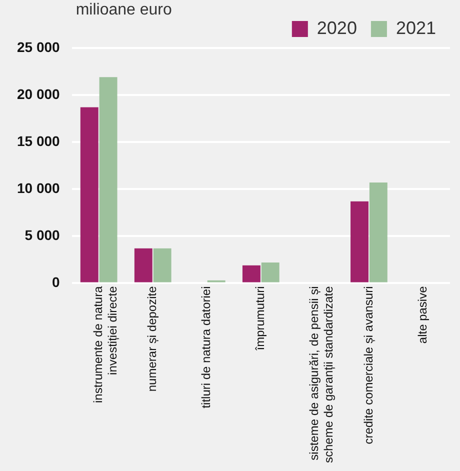 This screenshot has height=471, width=460. What do you see at coordinates (206, 347) in the screenshot?
I see `x-tick-label: titluri de natura datoriei` at bounding box center [206, 347].